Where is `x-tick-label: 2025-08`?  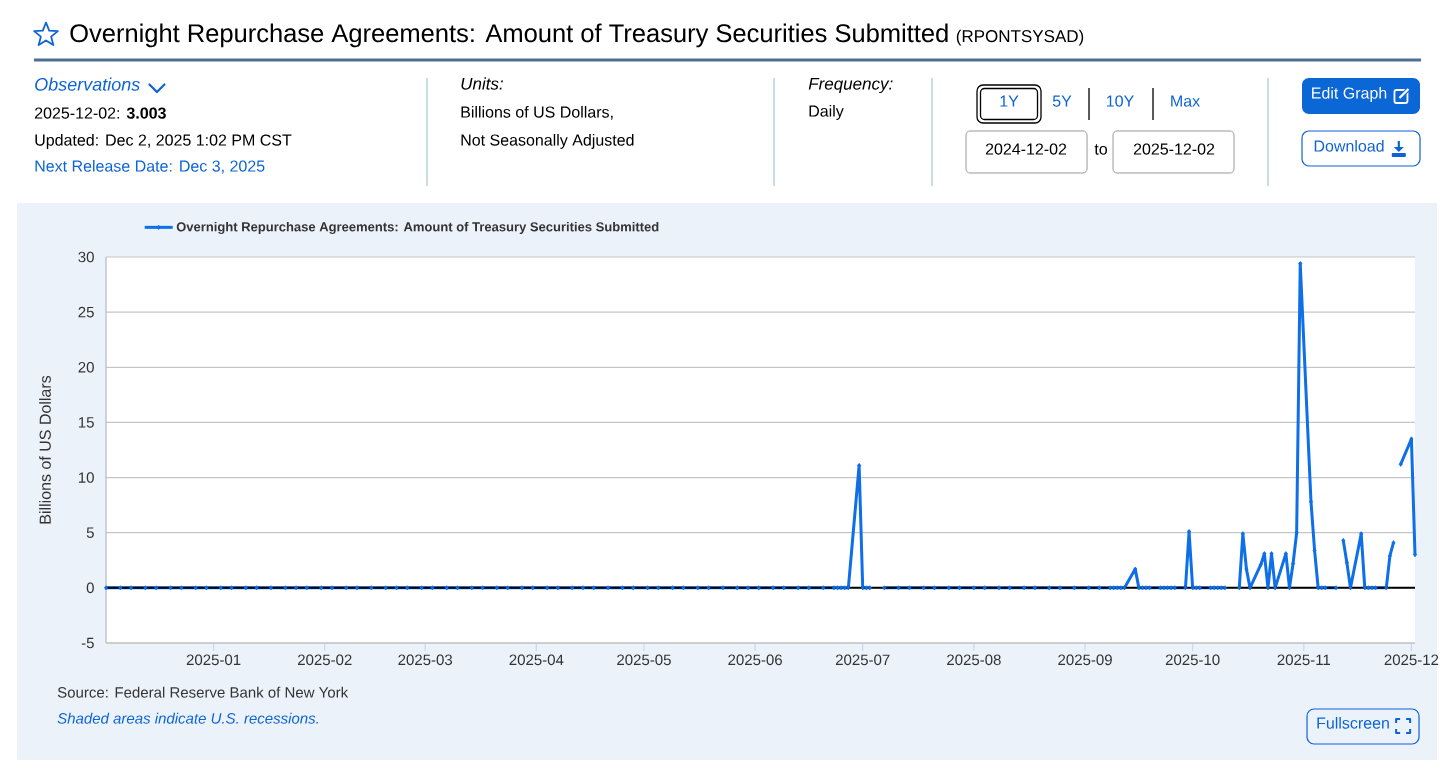
x-tick-label: 2025-08 is located at coordinates (974, 660).